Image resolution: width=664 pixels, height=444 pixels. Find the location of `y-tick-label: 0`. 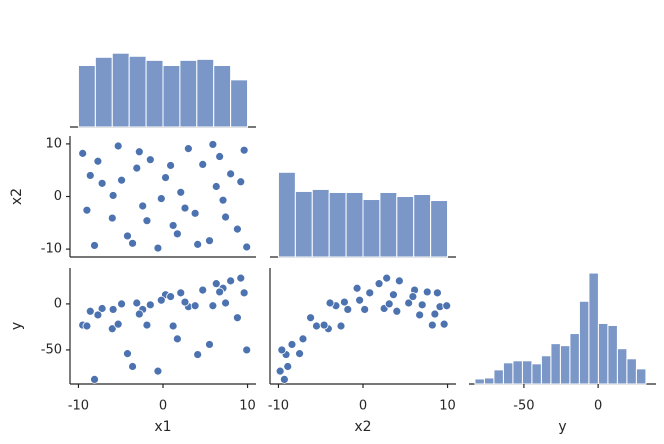

y-tick-label: 0 is located at coordinates (58, 196).